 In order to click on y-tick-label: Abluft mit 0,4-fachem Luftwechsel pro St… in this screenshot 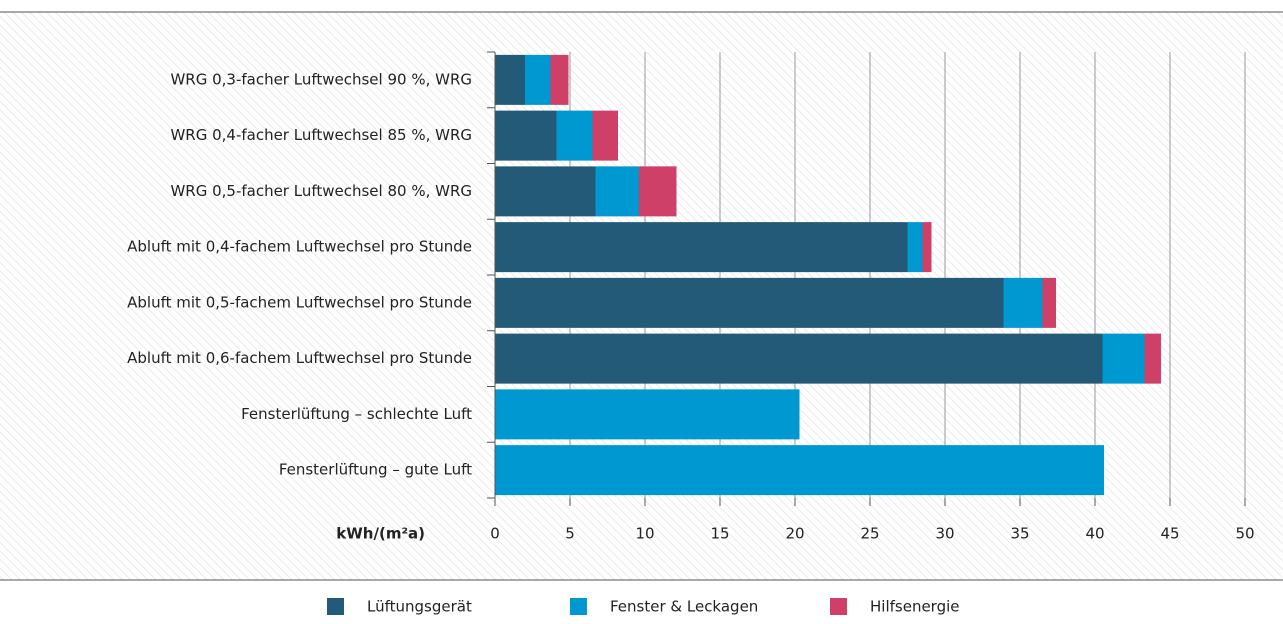, I will do `click(299, 247)`.